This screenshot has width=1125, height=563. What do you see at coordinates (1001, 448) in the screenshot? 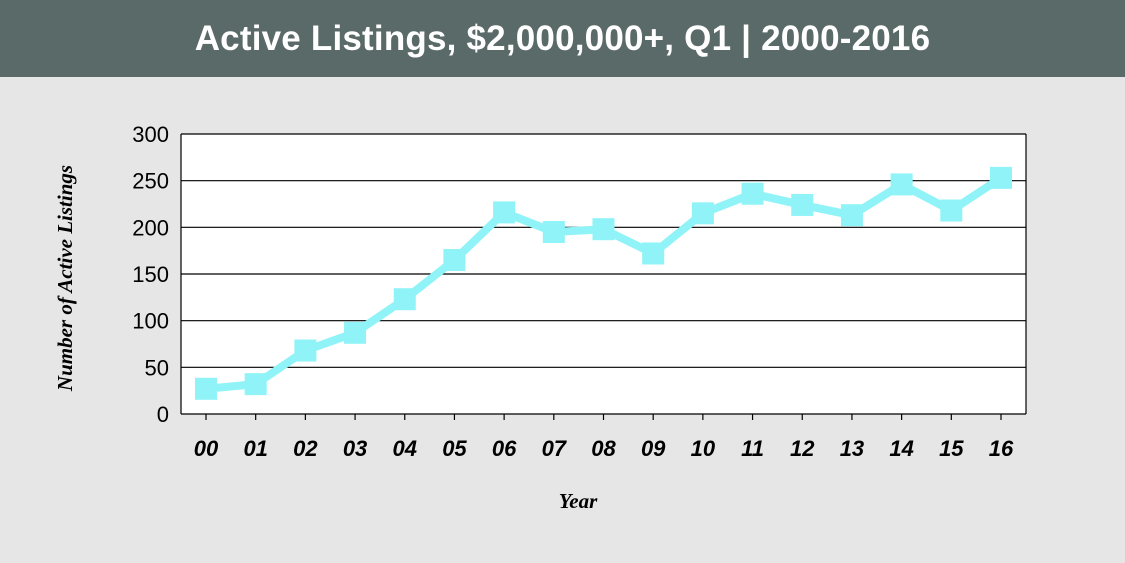
I see `x-tick-label: 16` at bounding box center [1001, 448].